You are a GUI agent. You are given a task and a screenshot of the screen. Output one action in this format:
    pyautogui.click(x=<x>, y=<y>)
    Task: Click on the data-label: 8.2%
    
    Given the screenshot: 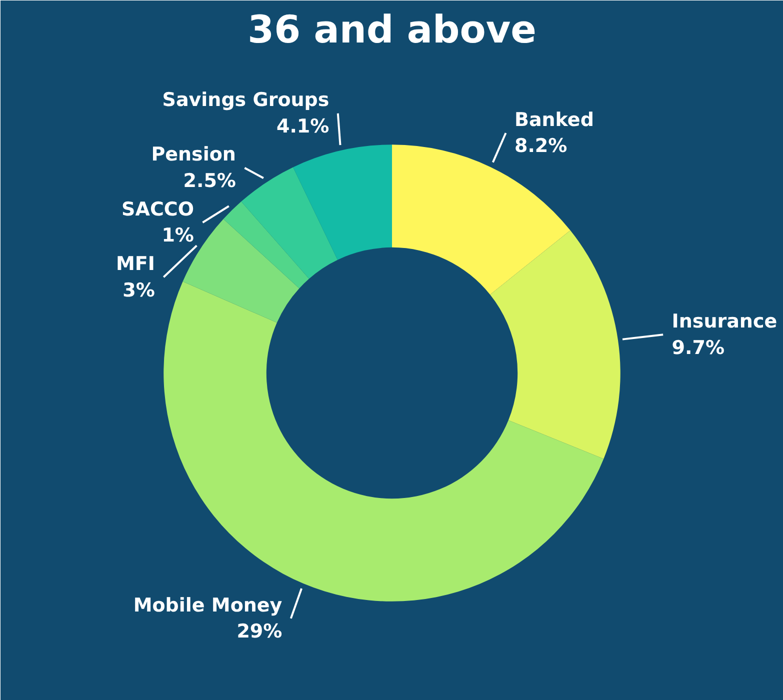 What is the action you would take?
    pyautogui.click(x=541, y=146)
    